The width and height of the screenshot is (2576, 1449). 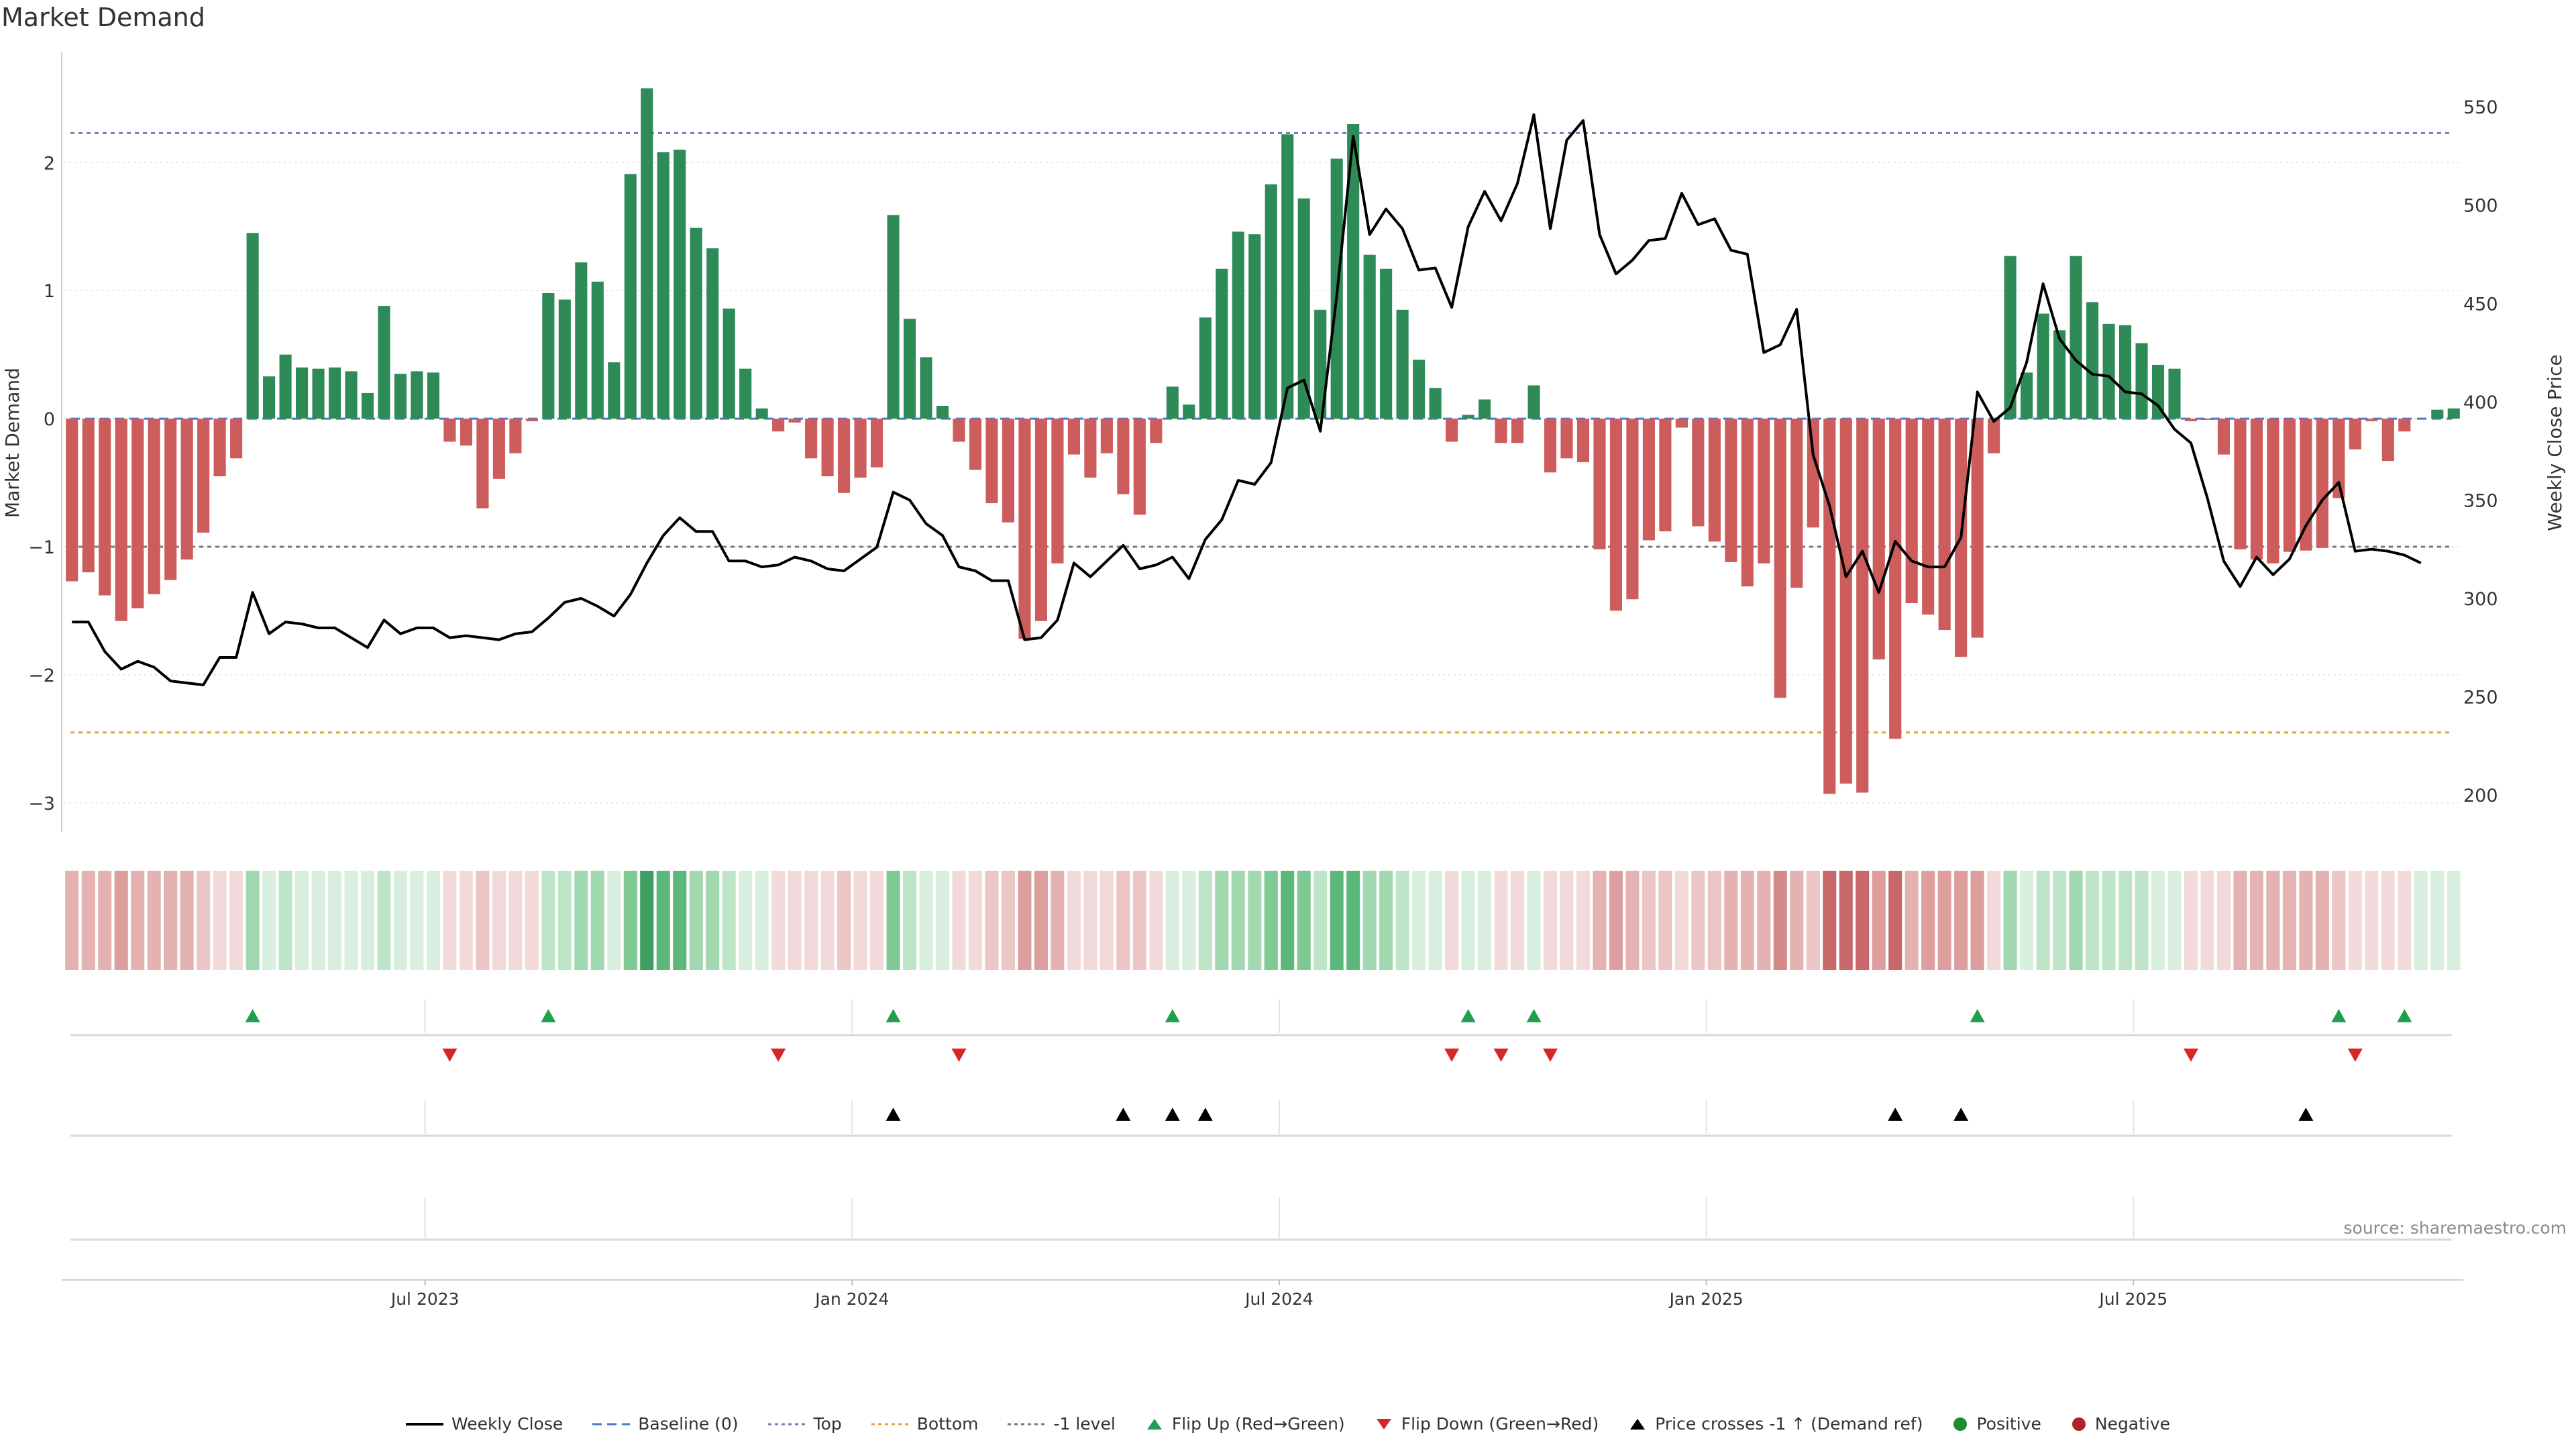 I want to click on legend-item: Bottom, so click(x=924, y=1424).